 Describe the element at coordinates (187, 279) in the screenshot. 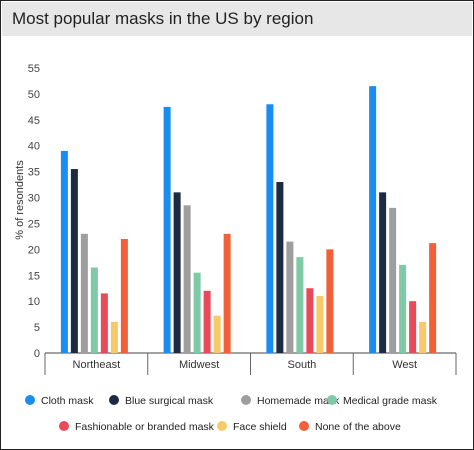

I see `bar-homemade-mask-midwest` at that location.